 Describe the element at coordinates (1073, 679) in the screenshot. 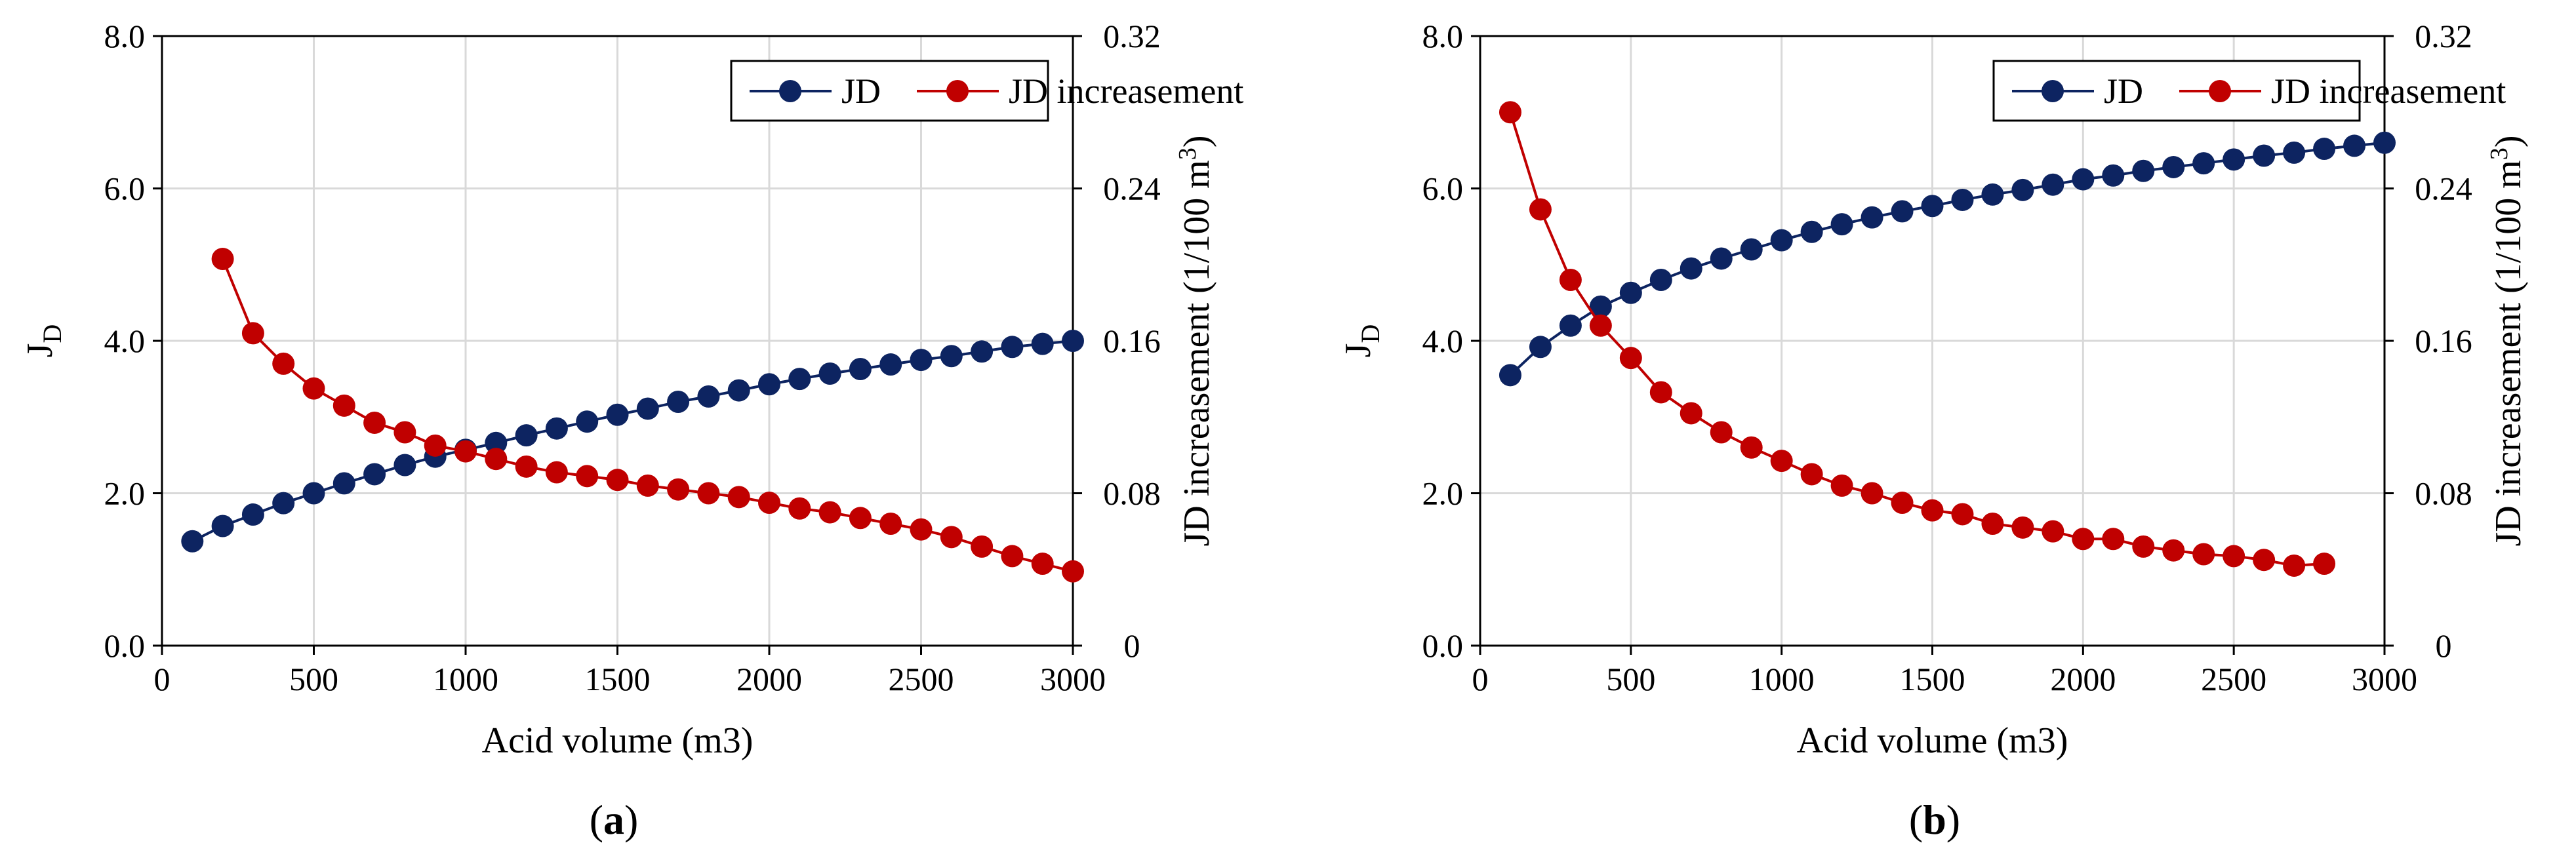

I see `chart1-xtick-label-6: 3000` at that location.